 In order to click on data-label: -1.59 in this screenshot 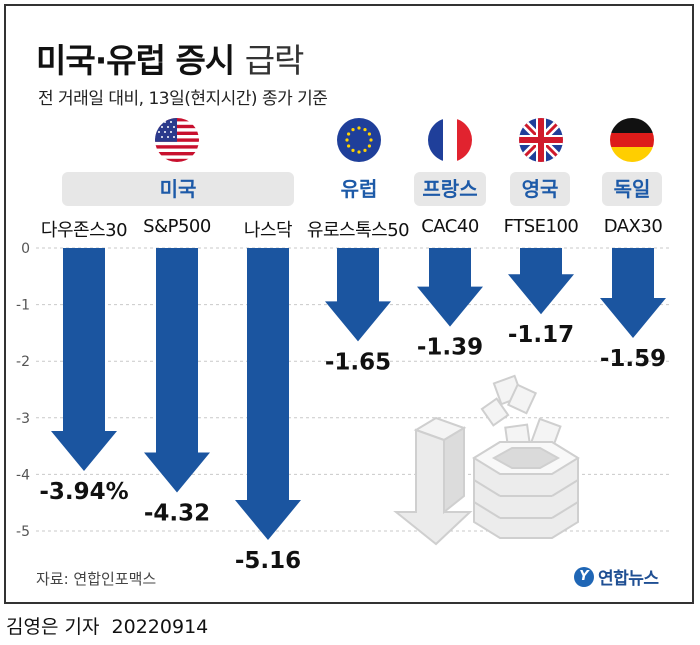, I will do `click(633, 359)`.